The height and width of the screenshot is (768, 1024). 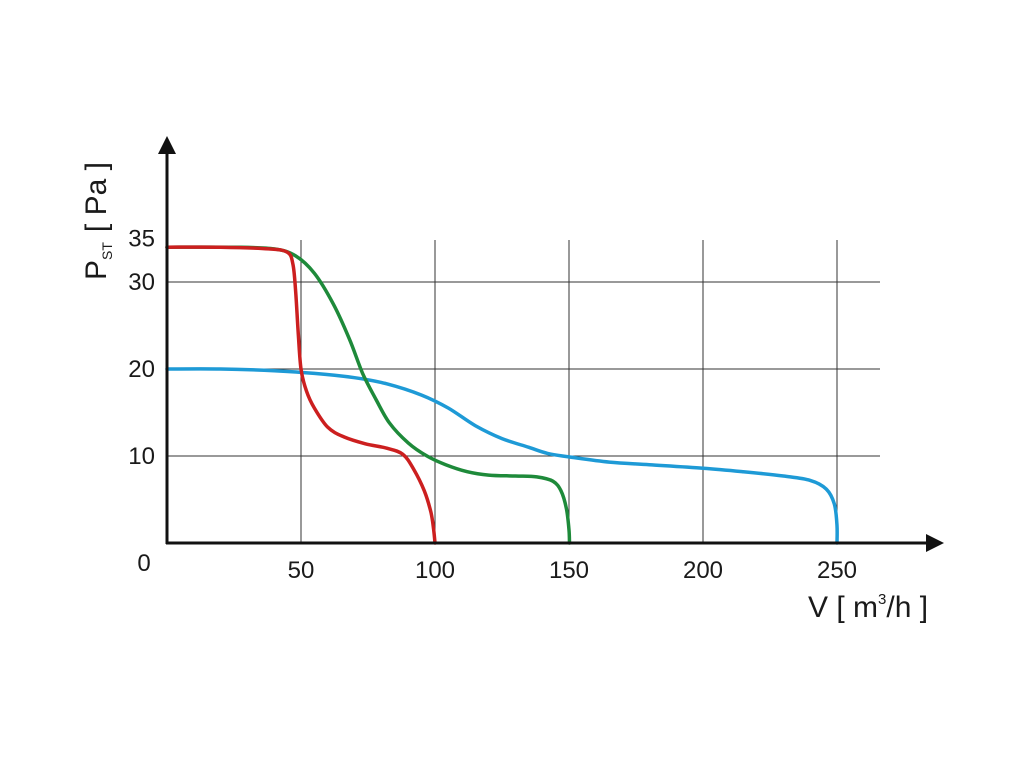 I want to click on y-axis-title-sub: ST, so click(x=107, y=251).